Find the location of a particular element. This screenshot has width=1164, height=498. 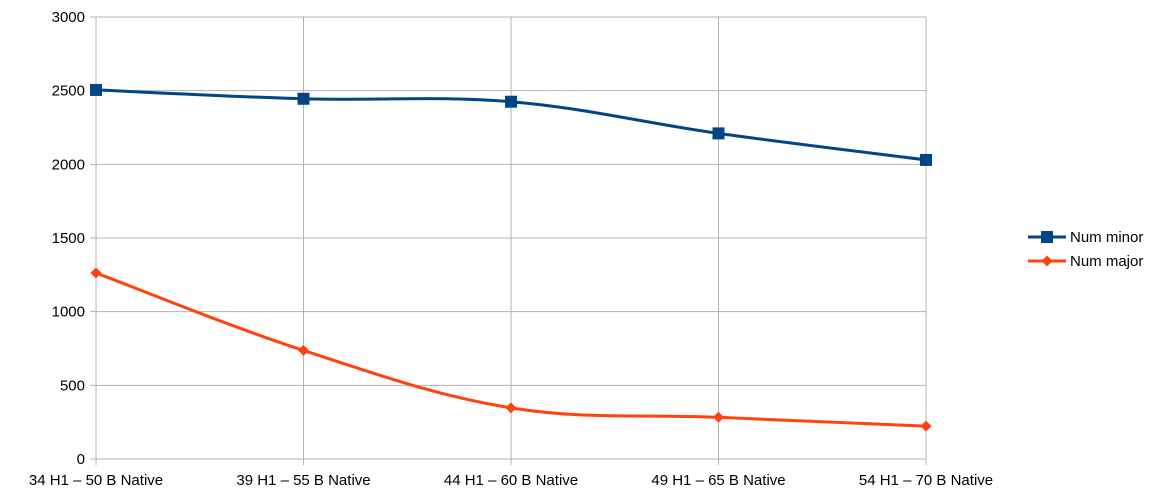

x-tick-label: 49 H1 – 65 B Native is located at coordinates (718, 480).